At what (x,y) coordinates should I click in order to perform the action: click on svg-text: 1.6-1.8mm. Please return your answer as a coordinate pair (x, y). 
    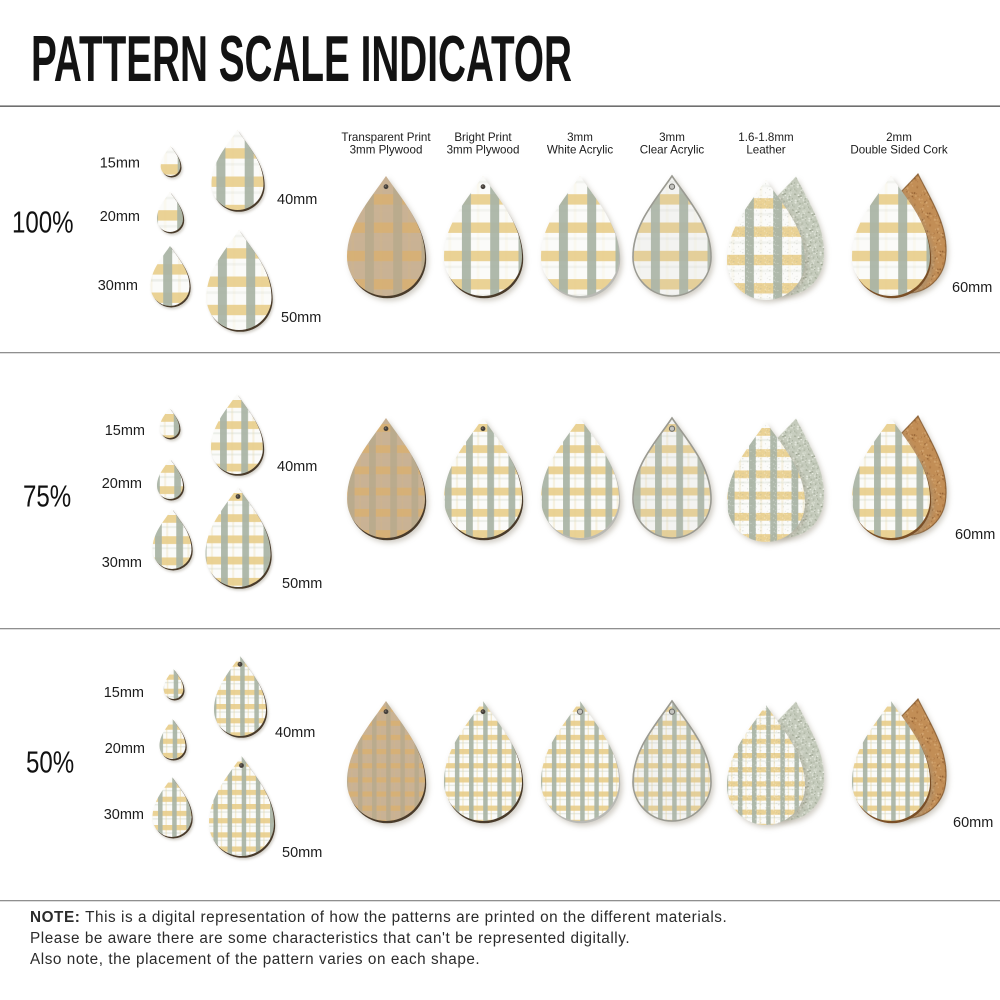
    Looking at the image, I should click on (765, 137).